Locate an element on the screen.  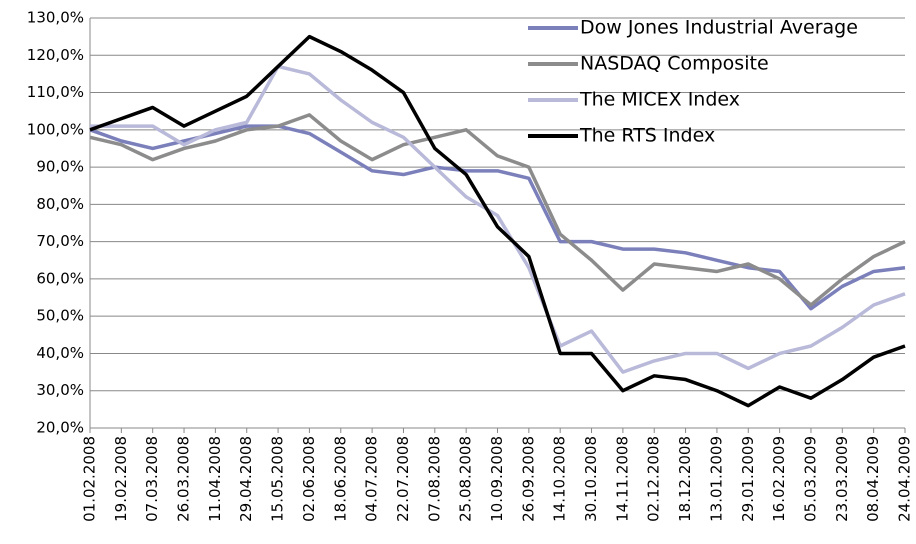
y-tick-label: 110,0% is located at coordinates (55, 92).